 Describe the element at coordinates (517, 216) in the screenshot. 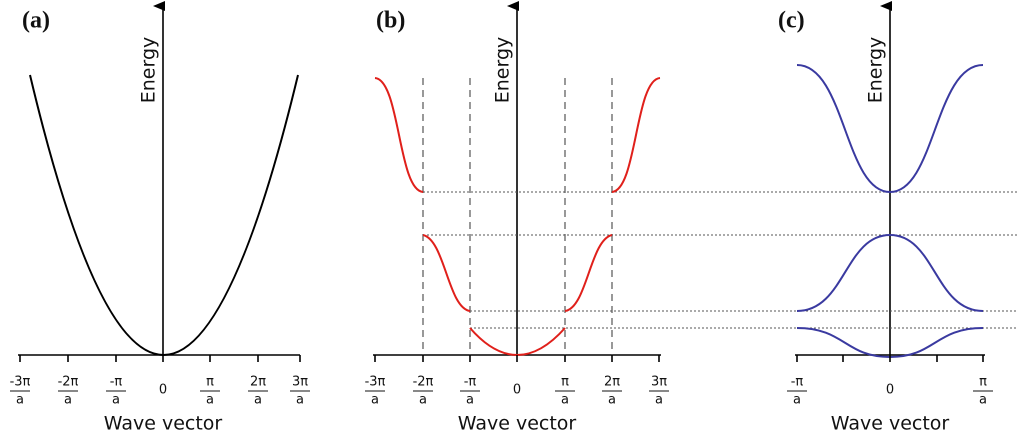

I see `zone-boundaries` at that location.